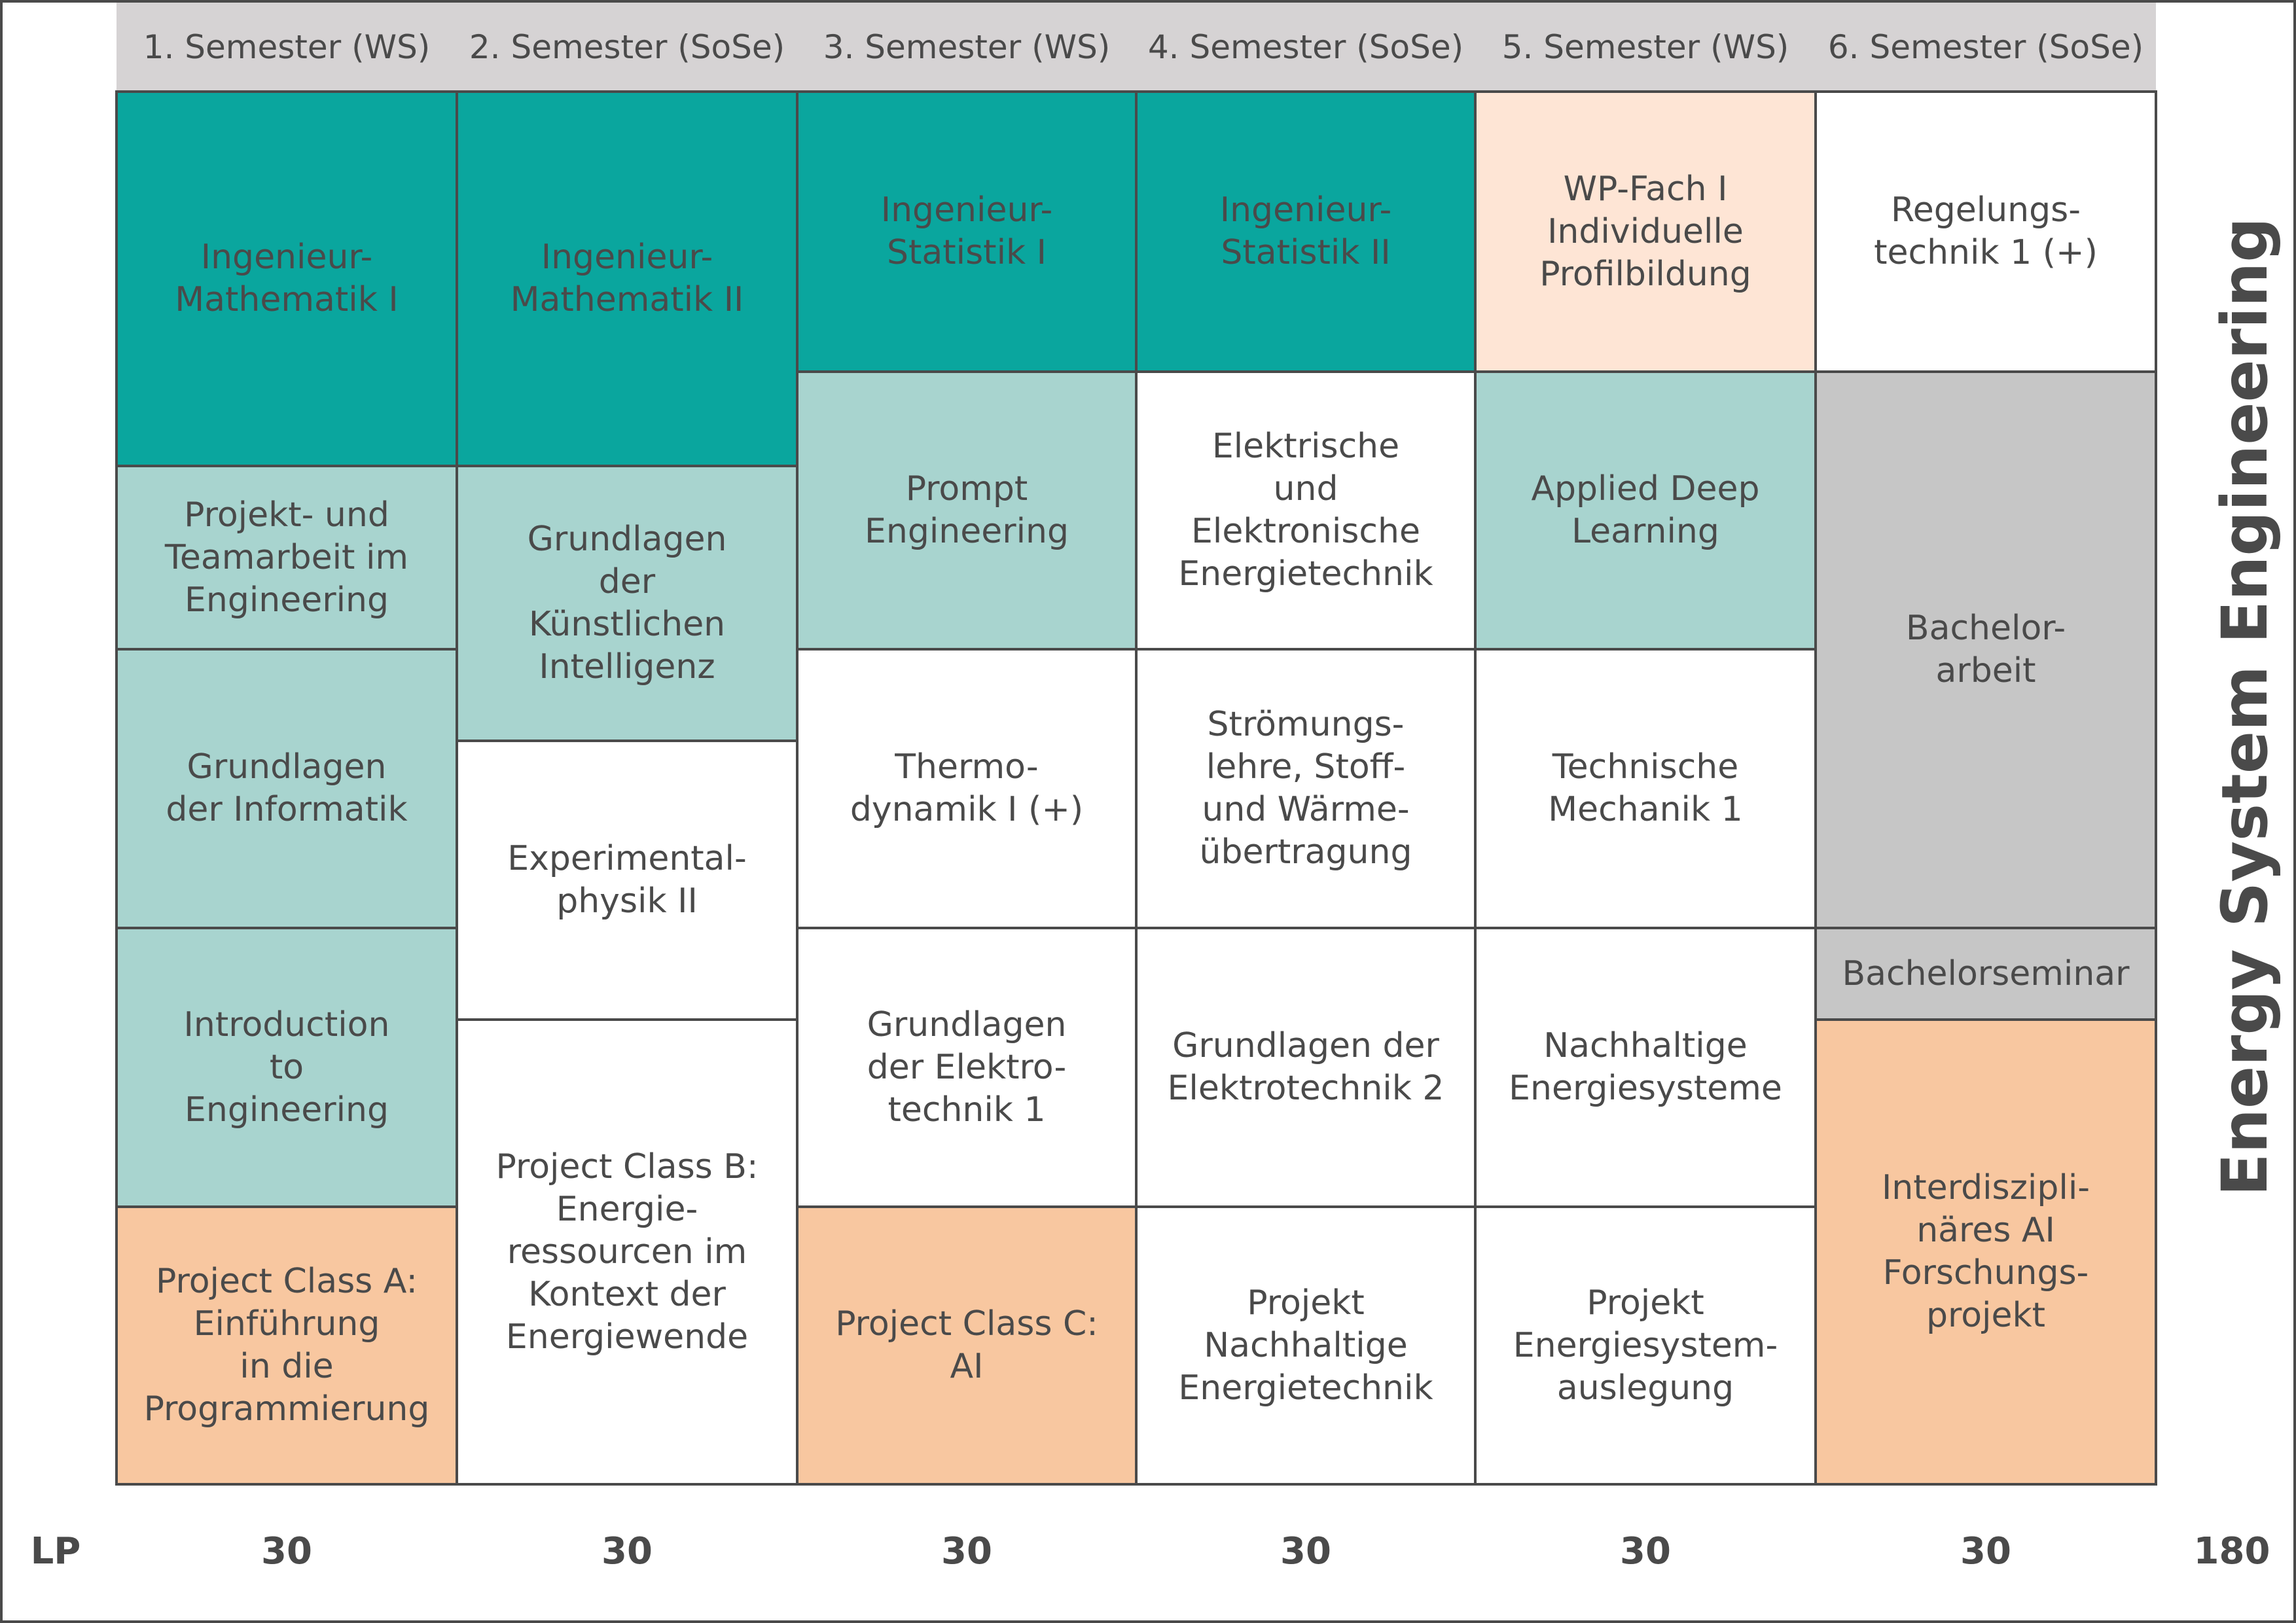 This screenshot has width=2296, height=1623. I want to click on module-label: Applied Deep Learning, so click(1646, 510).